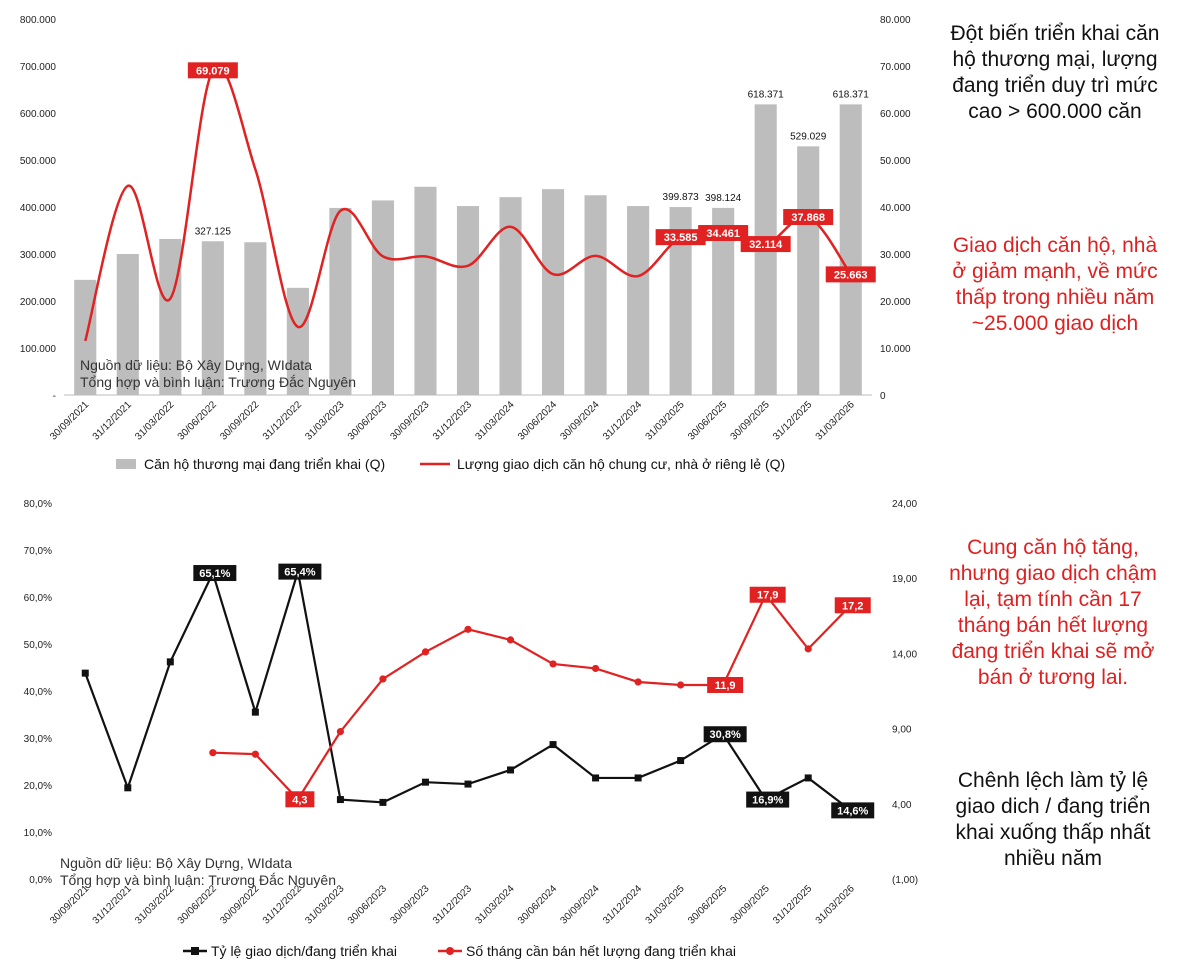  What do you see at coordinates (409, 904) in the screenshot?
I see `x-tick-label: 30/09/2023` at bounding box center [409, 904].